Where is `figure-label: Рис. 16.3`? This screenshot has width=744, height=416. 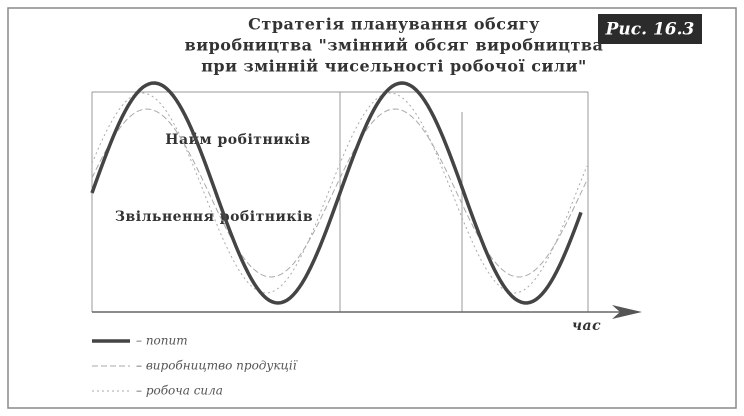
figure-label: Рис. 16.3 is located at coordinates (650, 30).